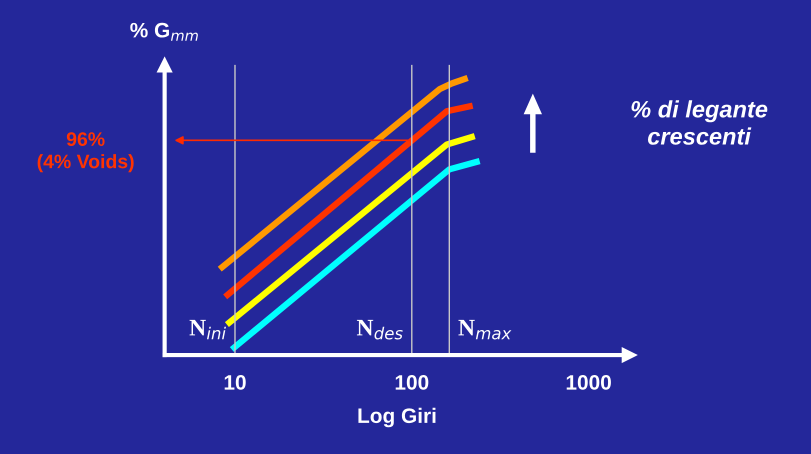  Describe the element at coordinates (208, 330) in the screenshot. I see `ref-line-label: N$_{ini}$` at that location.